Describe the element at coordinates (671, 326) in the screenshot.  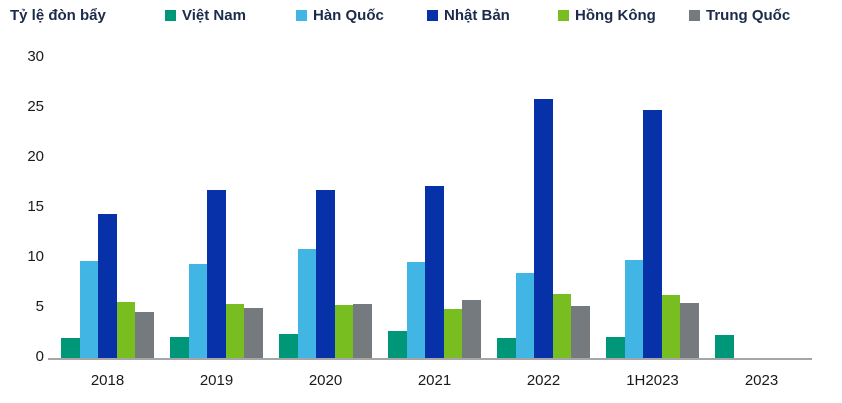
I see `bar-hong-kong-1h2023` at that location.